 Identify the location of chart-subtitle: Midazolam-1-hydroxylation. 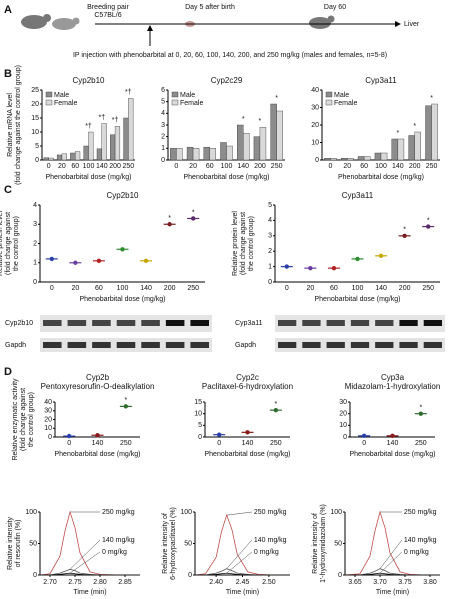
(393, 386).